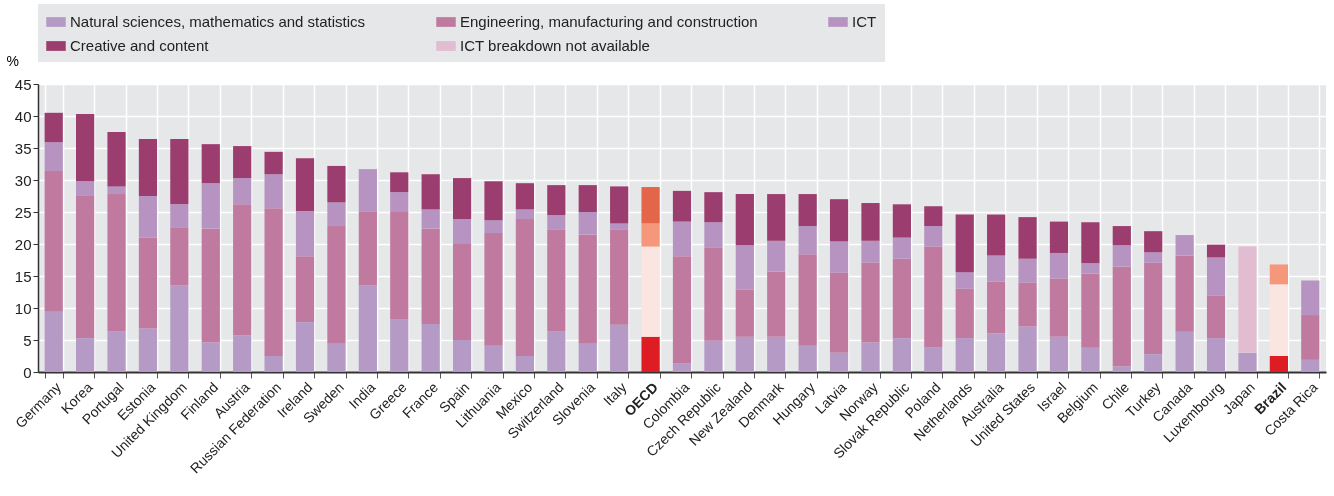  I want to click on y-tick-label: 0, so click(27, 372).